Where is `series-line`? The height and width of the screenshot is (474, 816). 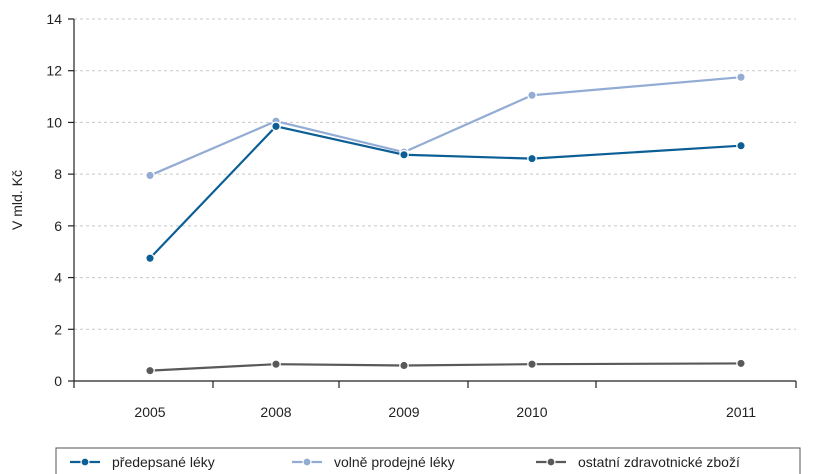
series-line is located at coordinates (445, 367).